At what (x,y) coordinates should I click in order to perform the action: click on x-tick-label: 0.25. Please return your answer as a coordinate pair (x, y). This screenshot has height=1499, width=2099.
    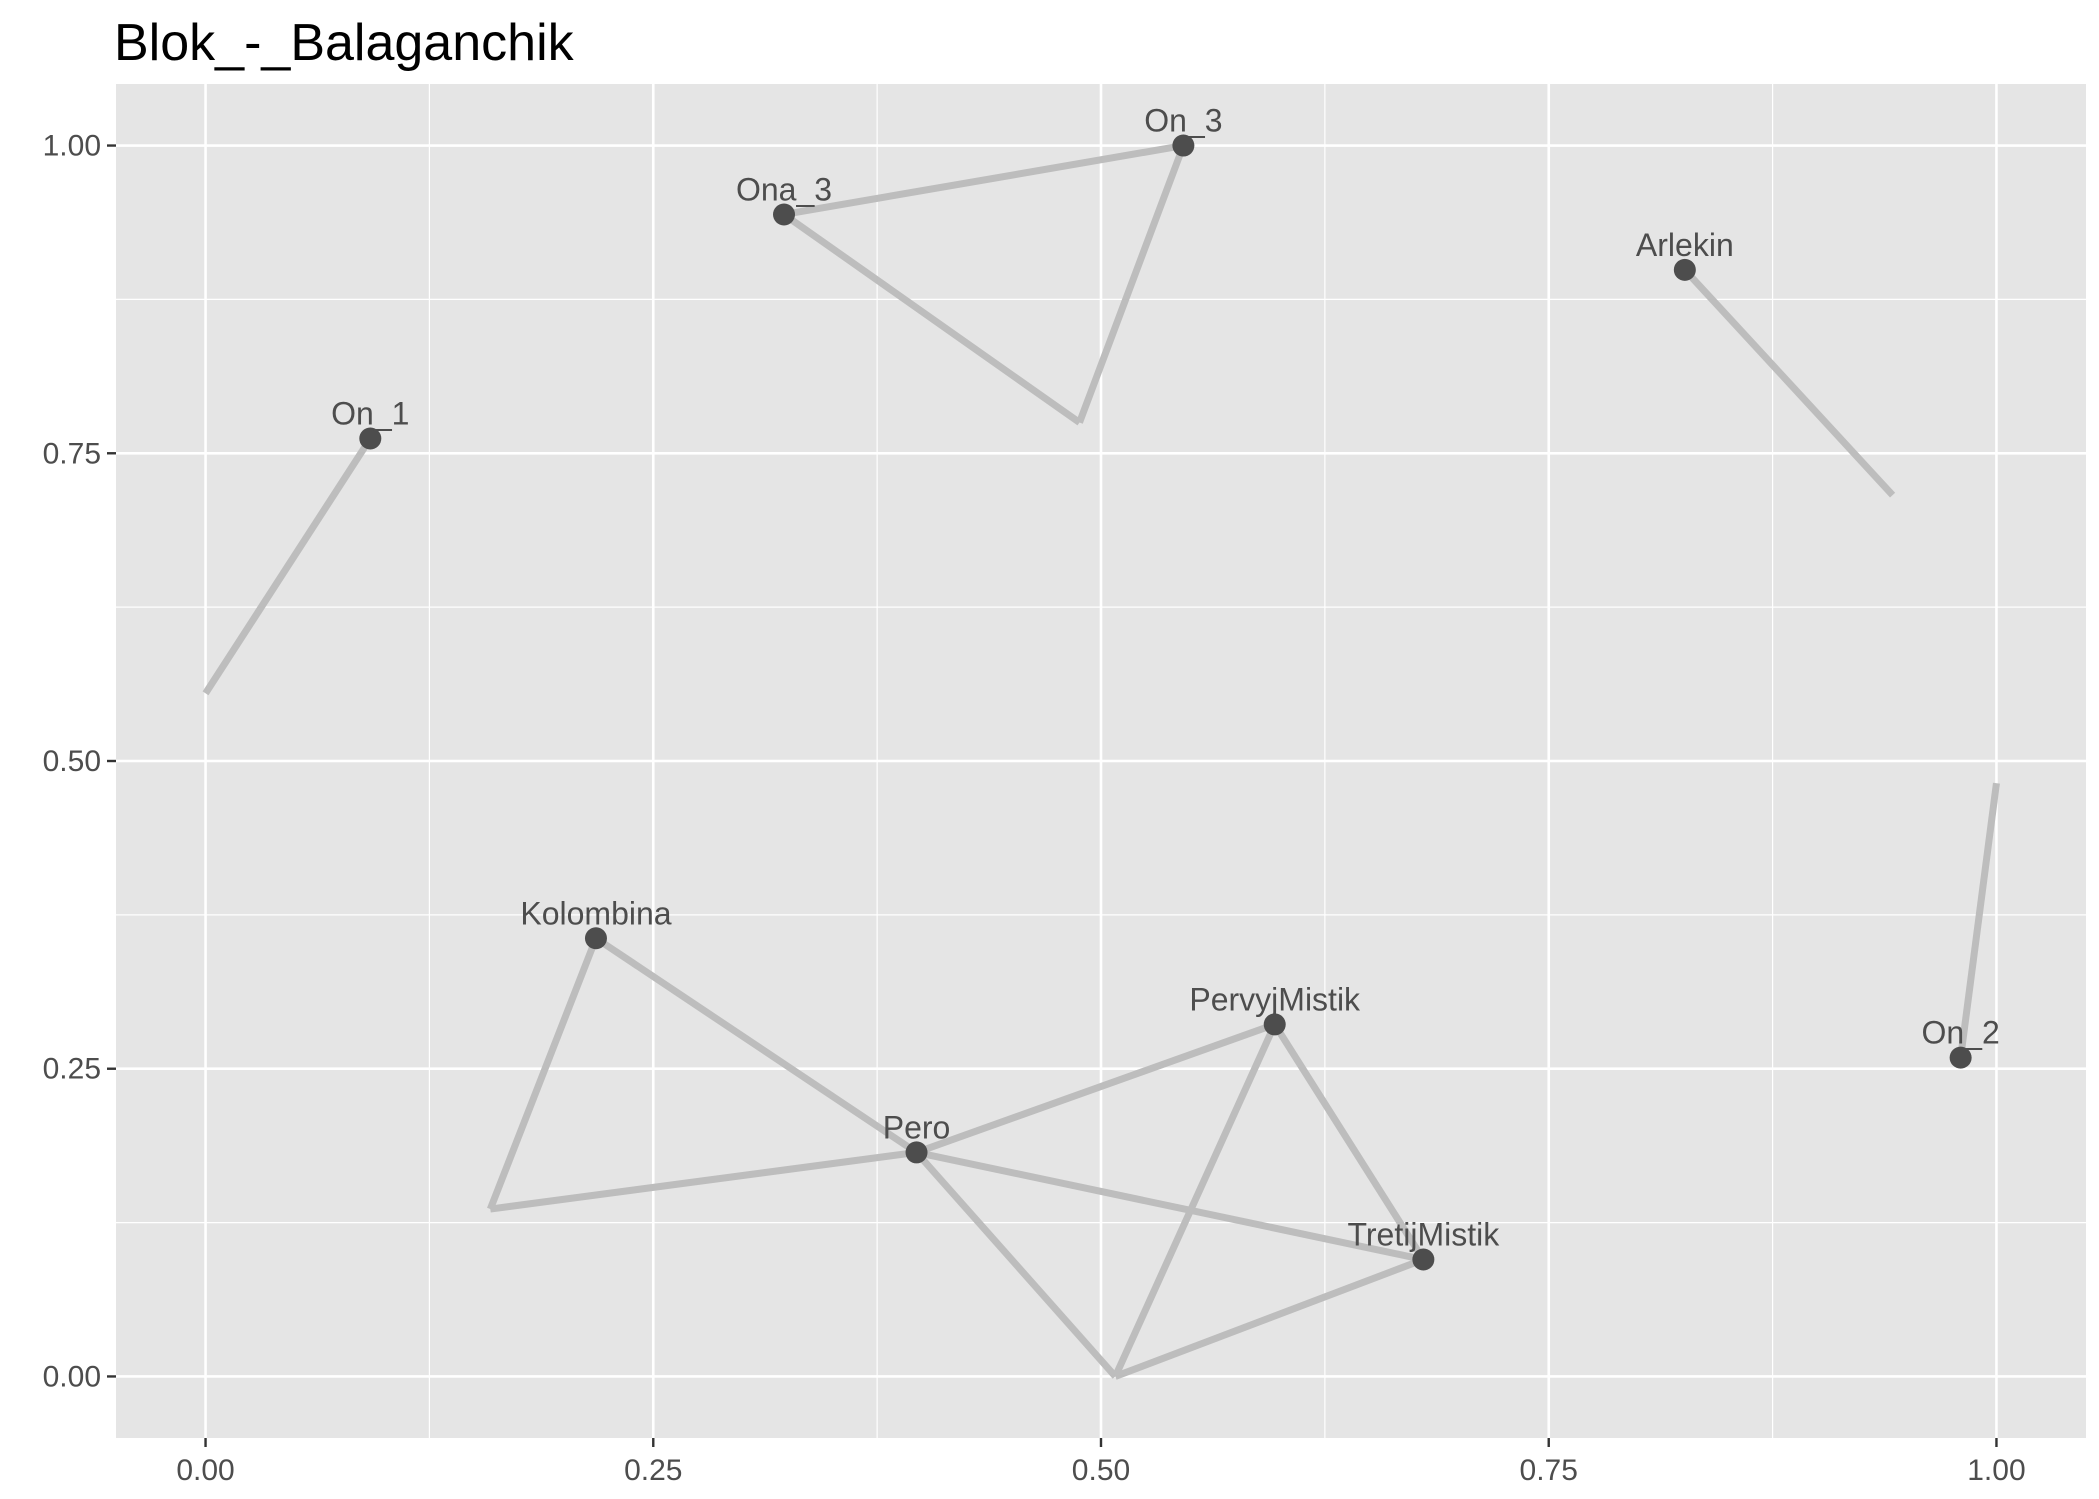
    Looking at the image, I should click on (653, 1470).